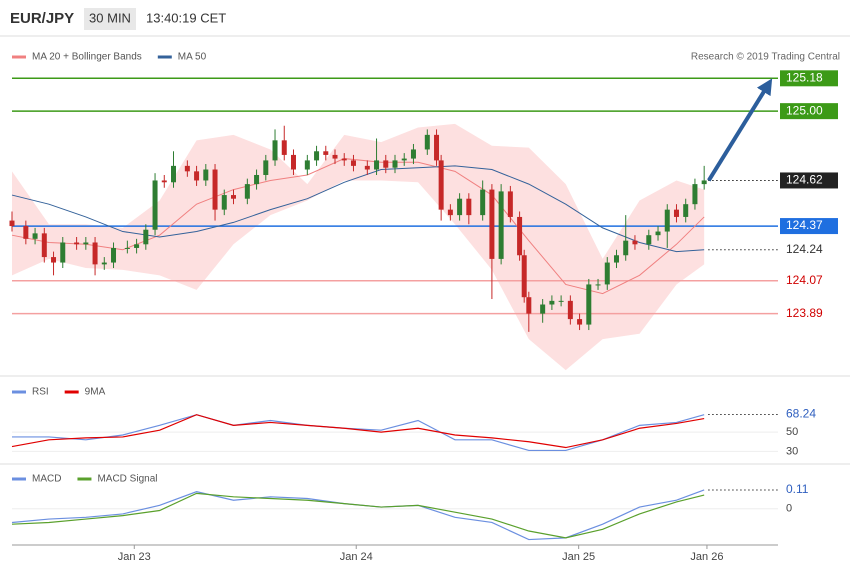 The height and width of the screenshot is (581, 850). What do you see at coordinates (192, 57) in the screenshot?
I see `legend-label: MA 50` at bounding box center [192, 57].